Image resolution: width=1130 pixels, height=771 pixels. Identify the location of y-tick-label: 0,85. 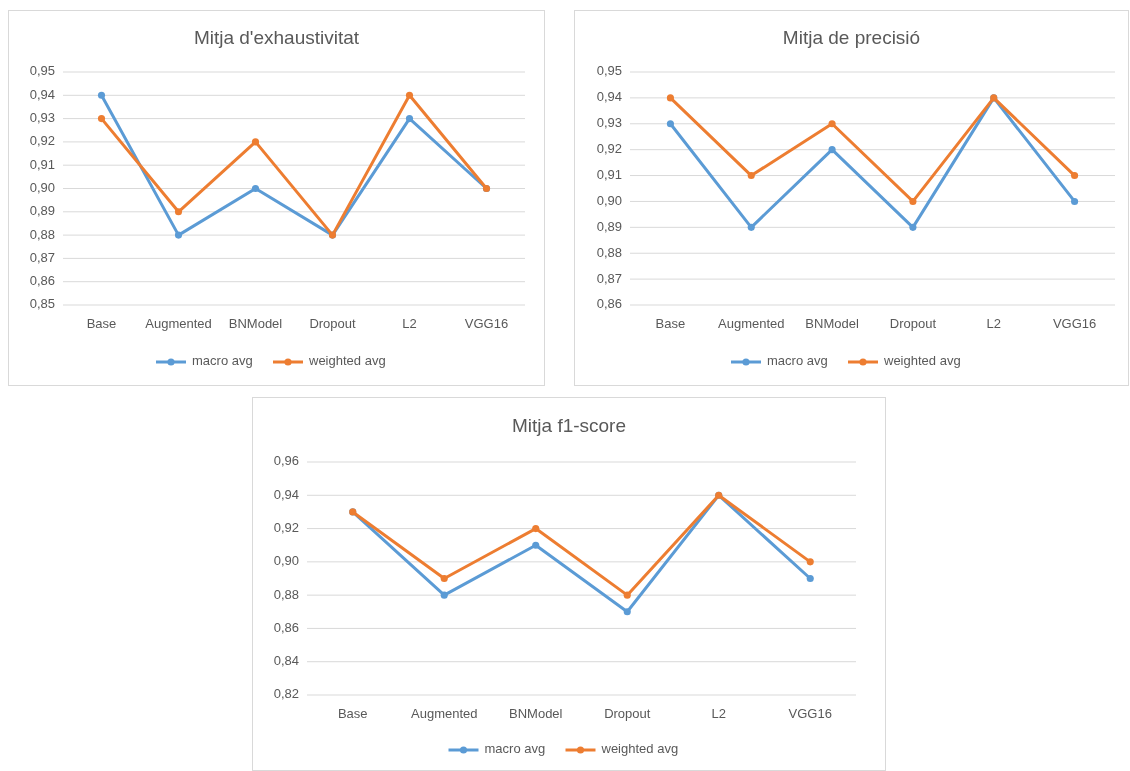
(42, 304).